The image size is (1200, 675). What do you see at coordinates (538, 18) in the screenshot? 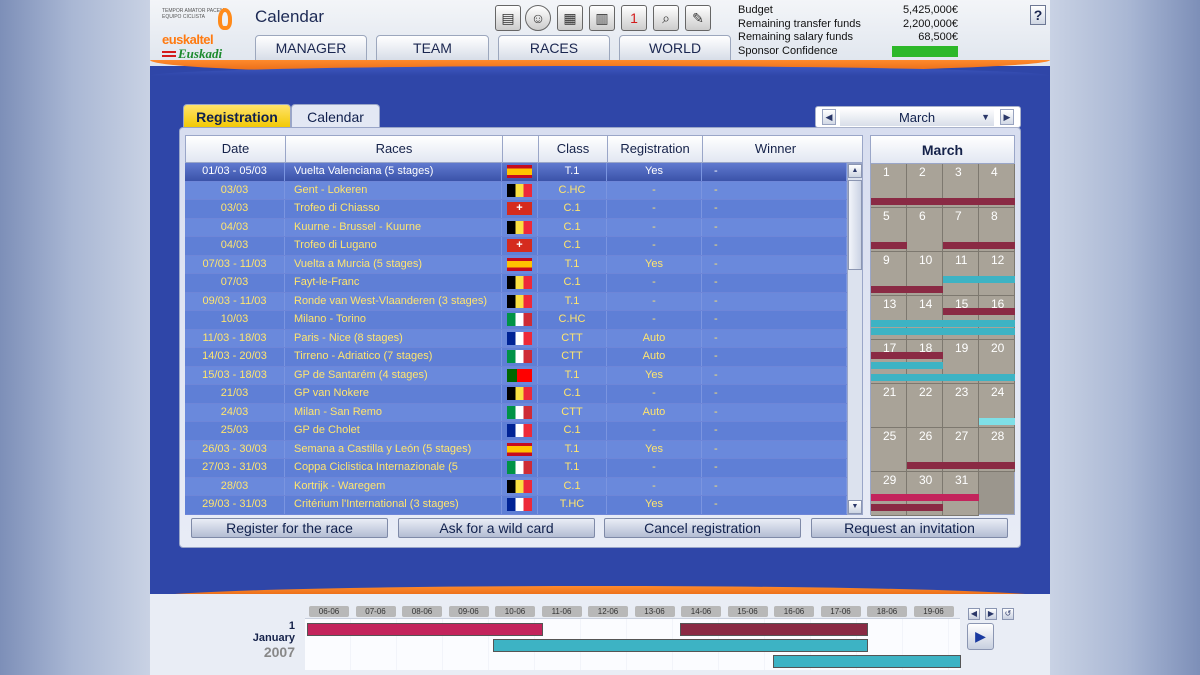
I see `cyclist-avatar-icon: ☺` at bounding box center [538, 18].